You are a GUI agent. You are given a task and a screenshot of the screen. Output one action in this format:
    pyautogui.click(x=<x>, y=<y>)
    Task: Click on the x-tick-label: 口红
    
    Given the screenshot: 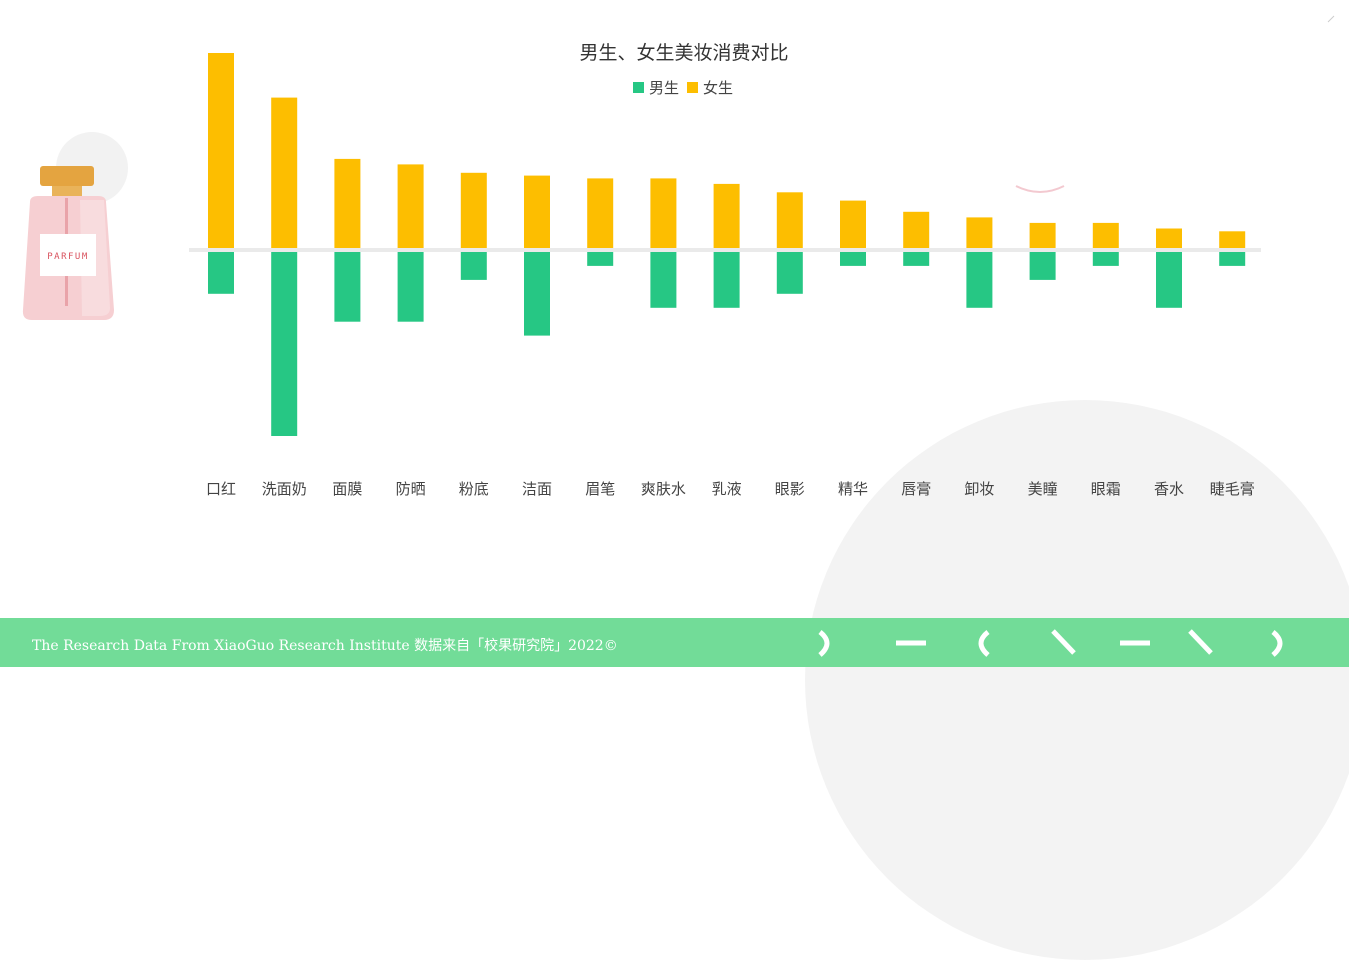 What is the action you would take?
    pyautogui.click(x=221, y=489)
    